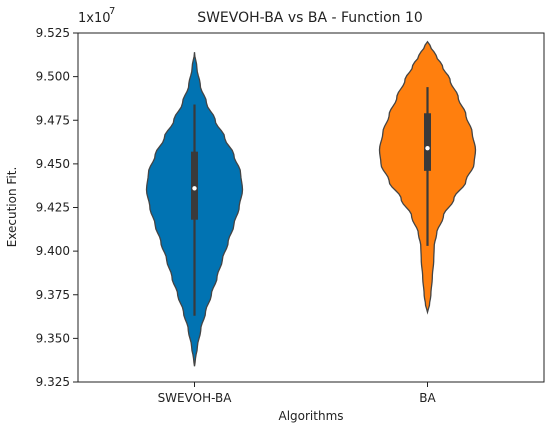 Image resolution: width=550 pixels, height=428 pixels. I want to click on y-multiplier-base: 1x10, so click(94, 18).